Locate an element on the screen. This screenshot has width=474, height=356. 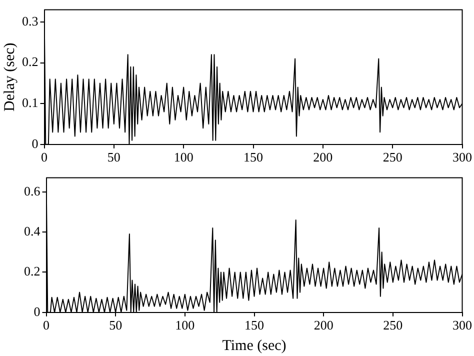
y-tick-label: 0.4 is located at coordinates (32, 230).